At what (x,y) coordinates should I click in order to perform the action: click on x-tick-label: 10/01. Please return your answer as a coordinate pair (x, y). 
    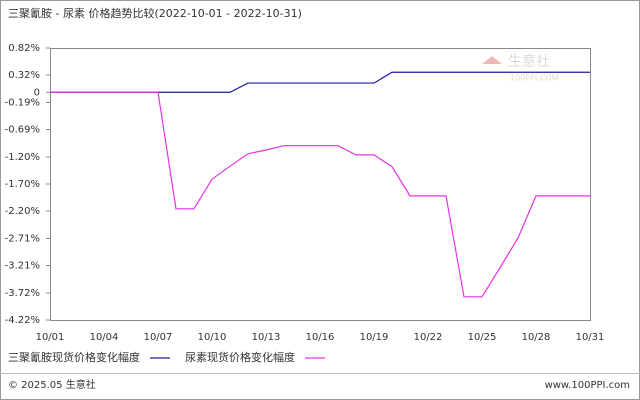
    Looking at the image, I should click on (50, 337).